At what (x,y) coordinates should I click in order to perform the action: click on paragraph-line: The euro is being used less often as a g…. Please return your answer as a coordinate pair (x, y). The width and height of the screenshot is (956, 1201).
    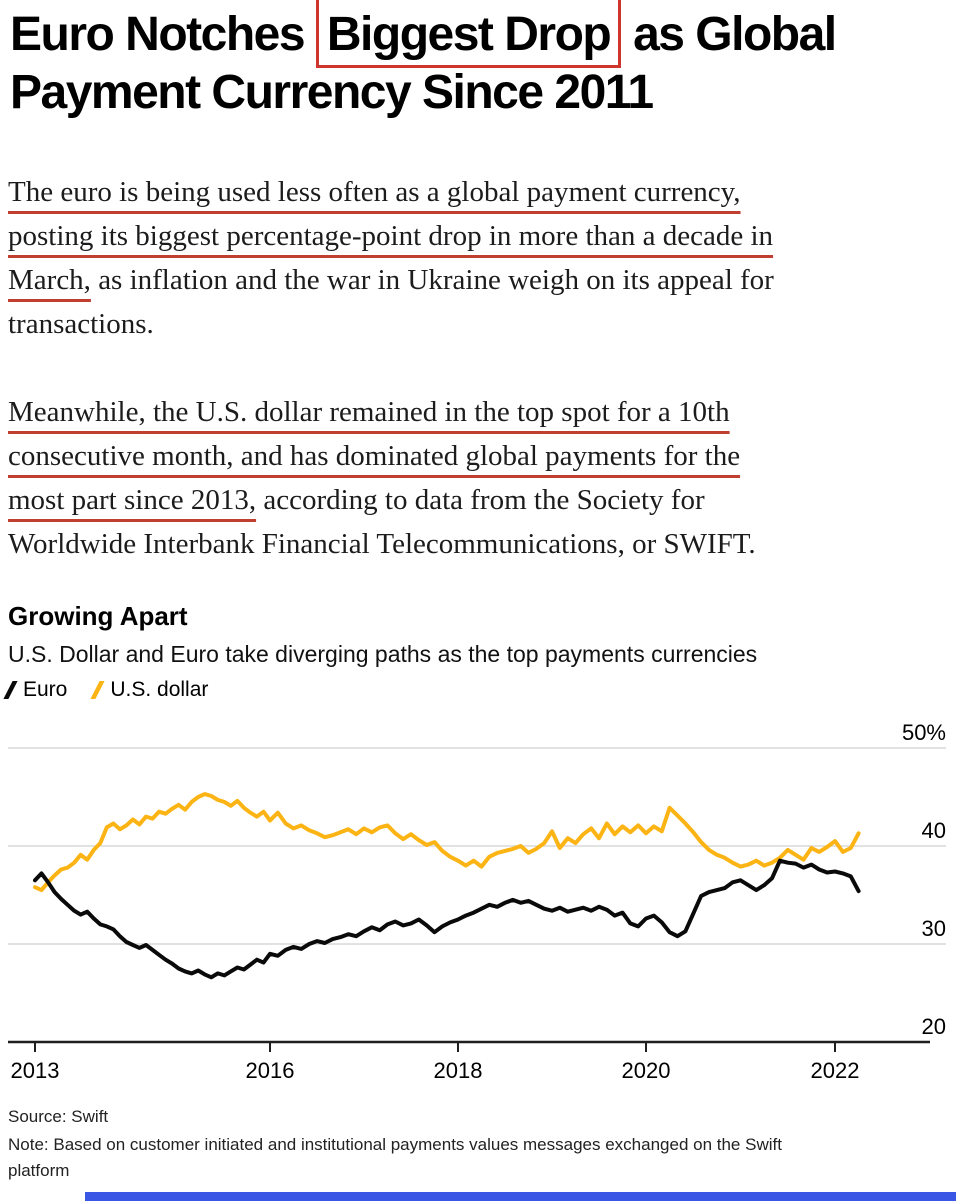
    Looking at the image, I should click on (478, 192).